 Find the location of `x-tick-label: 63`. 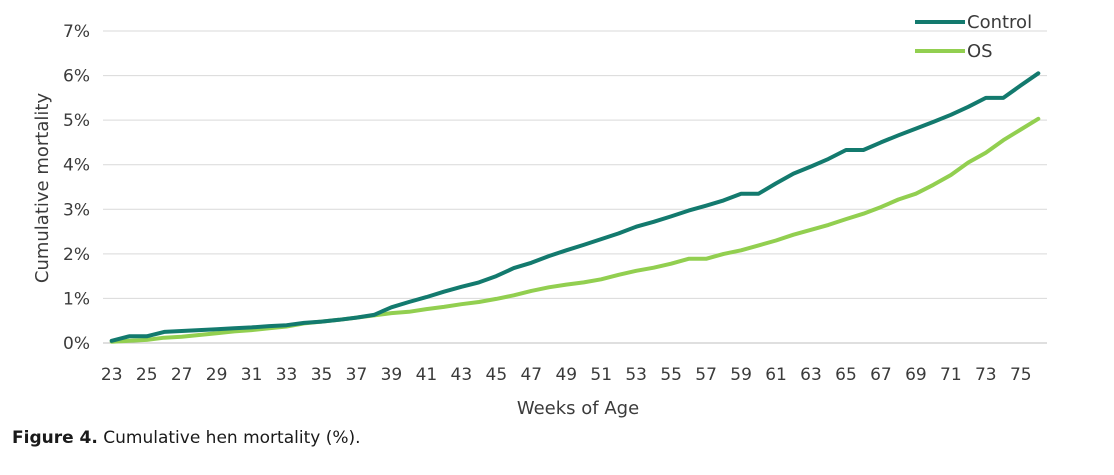

x-tick-label: 63 is located at coordinates (811, 375).